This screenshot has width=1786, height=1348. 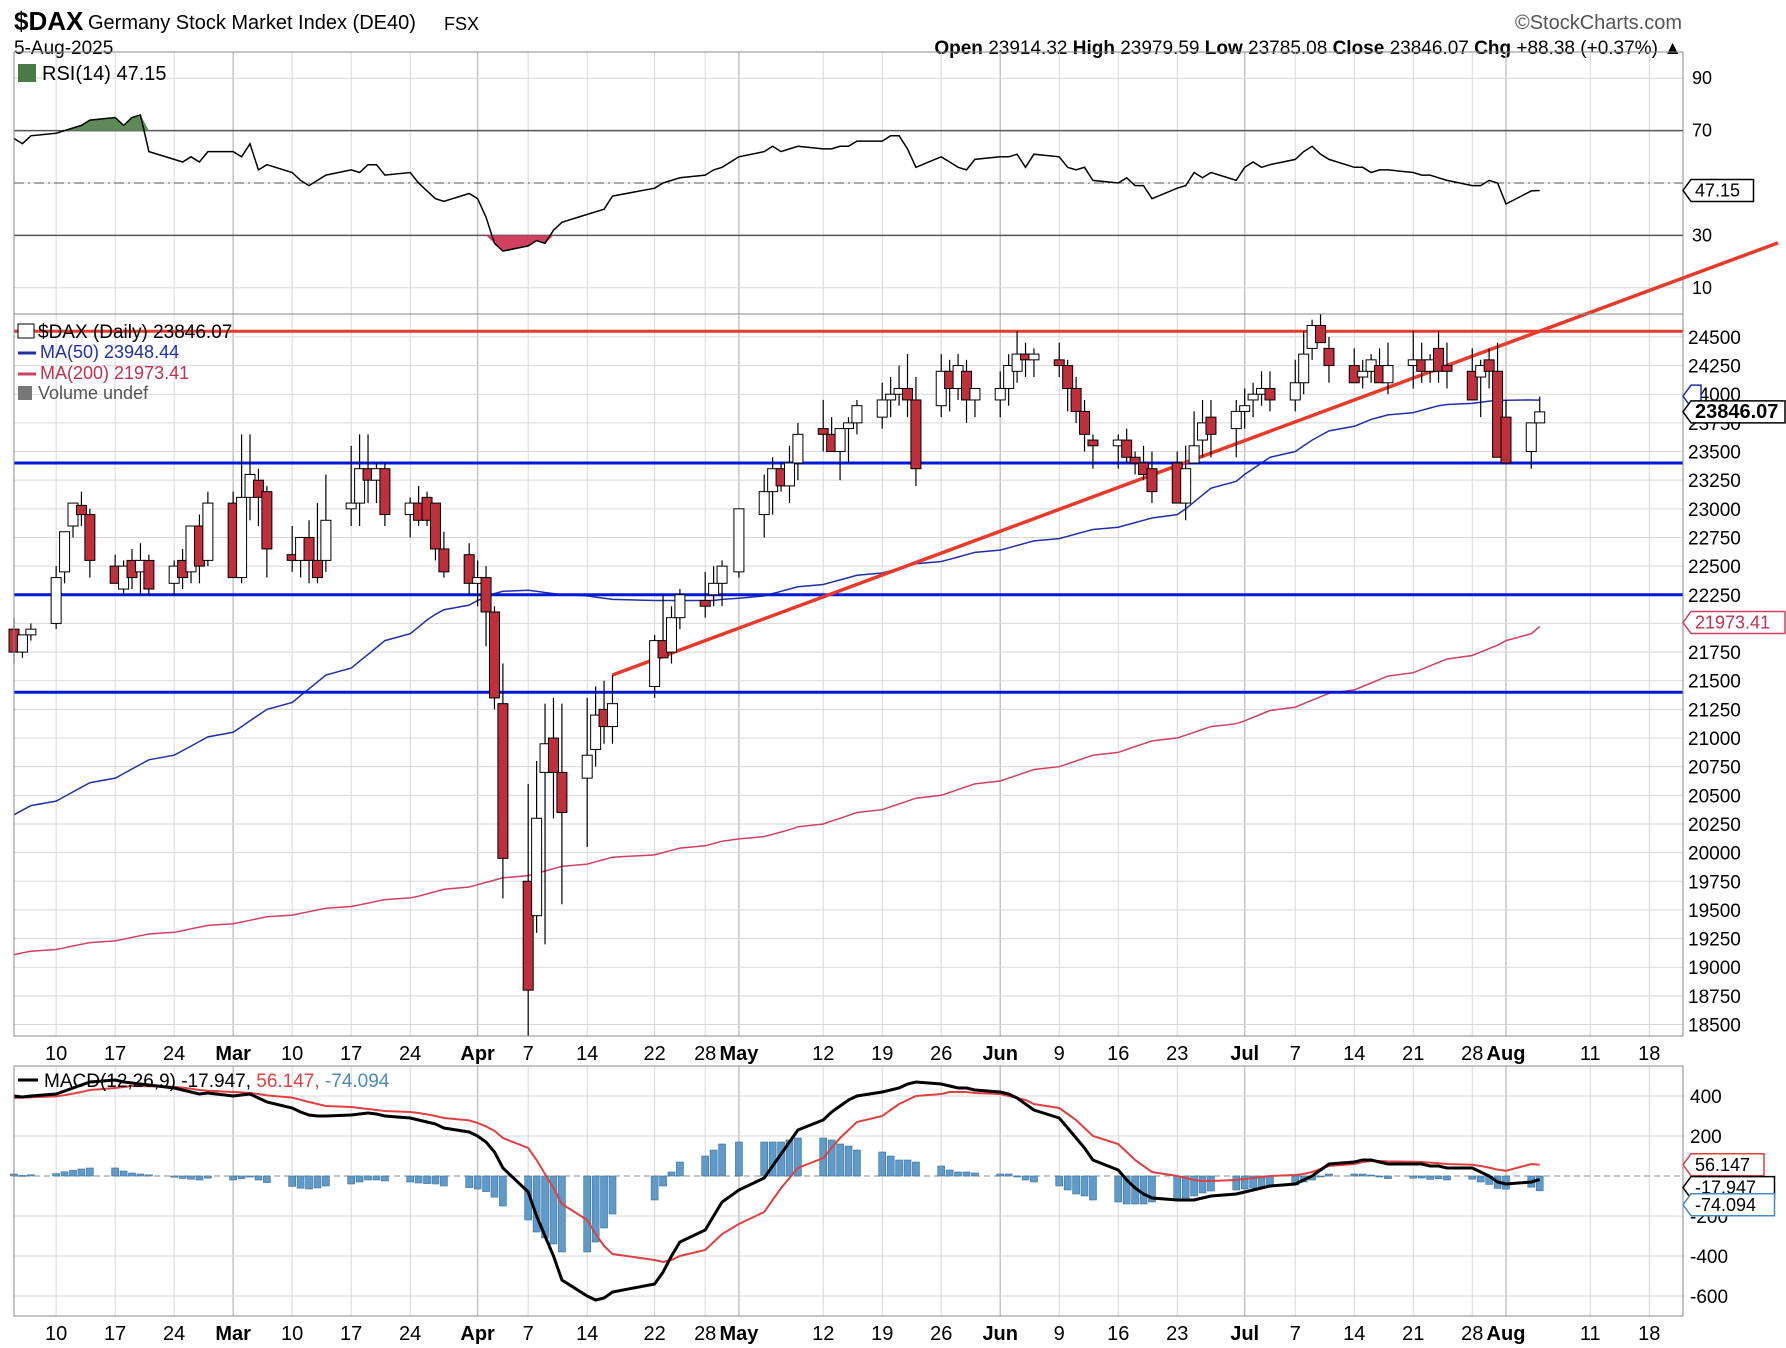 What do you see at coordinates (1506, 1054) in the screenshot?
I see `date-tick-label: Aug` at bounding box center [1506, 1054].